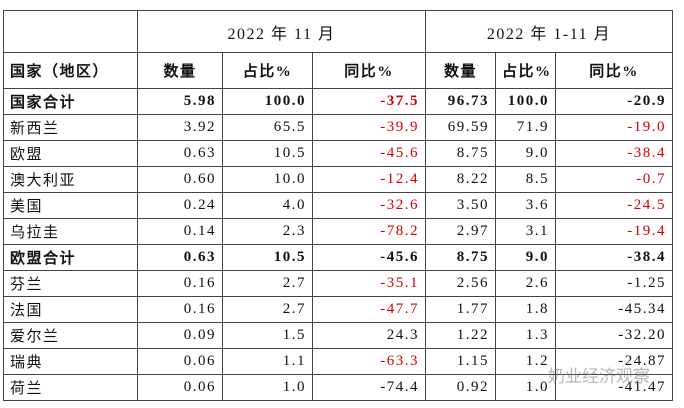 This screenshot has width=684, height=408. I want to click on value-cell: -32.6, so click(369, 205).